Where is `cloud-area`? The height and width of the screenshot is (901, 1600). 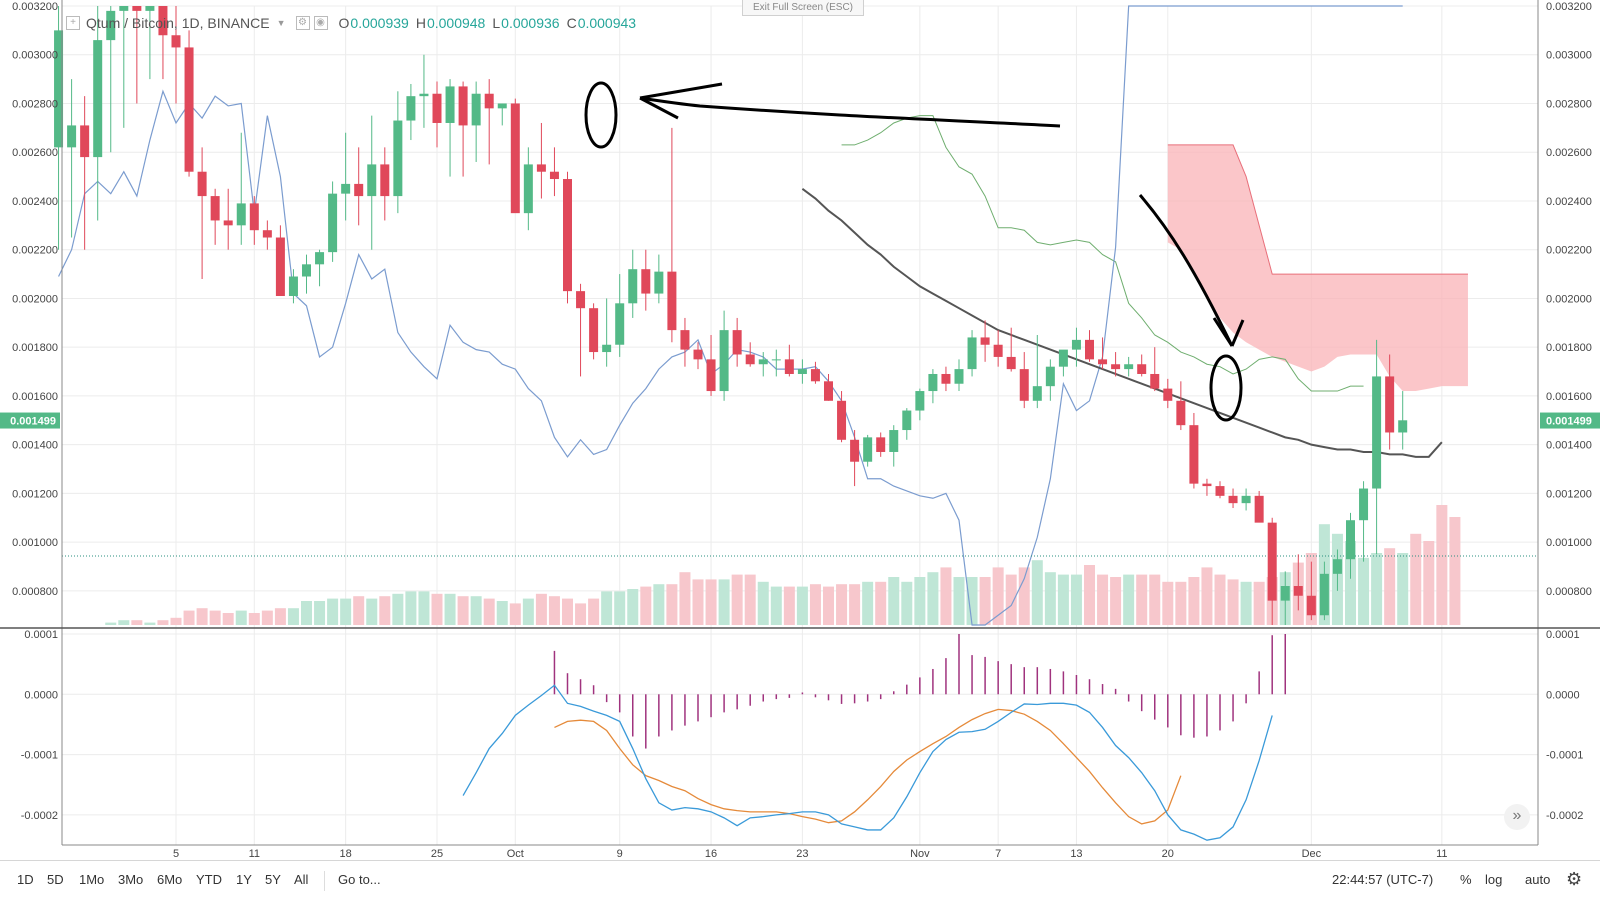
cloud-area is located at coordinates (1317, 268).